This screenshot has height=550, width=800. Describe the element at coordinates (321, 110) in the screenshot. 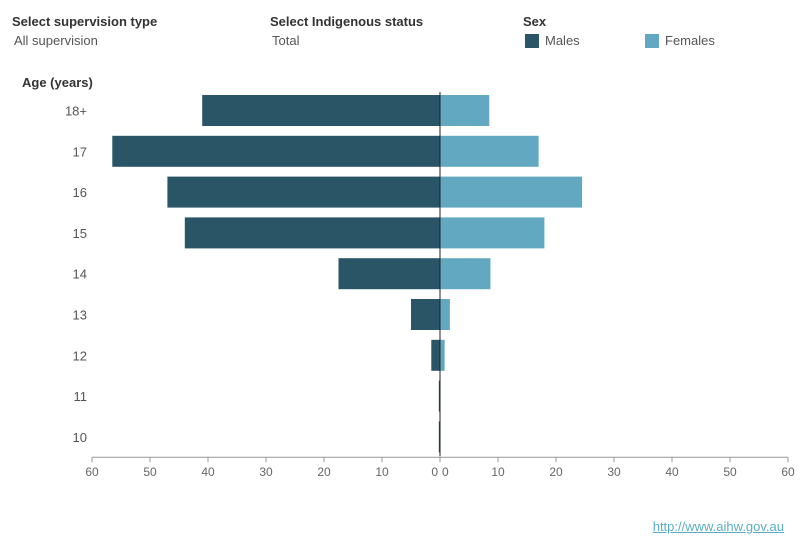

I see `bar-males-18+` at that location.